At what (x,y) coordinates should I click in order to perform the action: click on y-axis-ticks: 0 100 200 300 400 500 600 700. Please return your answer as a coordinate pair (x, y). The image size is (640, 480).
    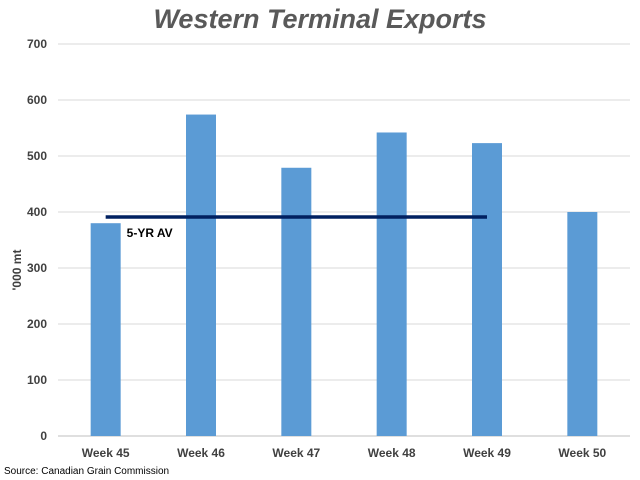
    Looking at the image, I should click on (37, 240).